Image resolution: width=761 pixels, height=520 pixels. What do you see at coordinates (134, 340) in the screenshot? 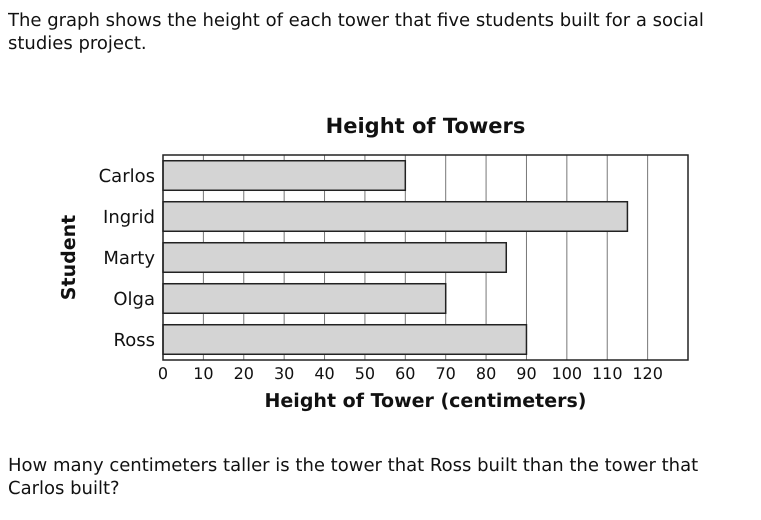
I see `y-tick-label: Ross` at bounding box center [134, 340].